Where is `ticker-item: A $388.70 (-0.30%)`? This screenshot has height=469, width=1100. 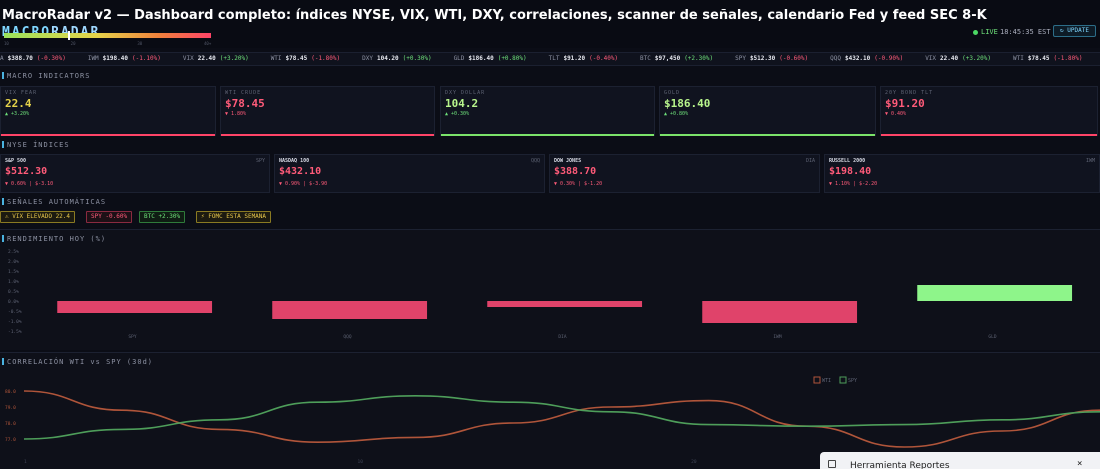
ticker-item: A $388.70 (-0.30%) is located at coordinates (33, 59).